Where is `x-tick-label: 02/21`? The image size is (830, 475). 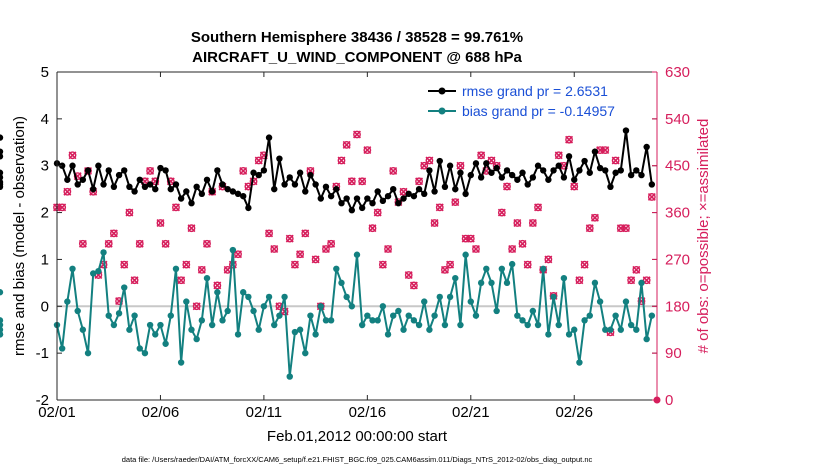
x-tick-label: 02/21 is located at coordinates (471, 412).